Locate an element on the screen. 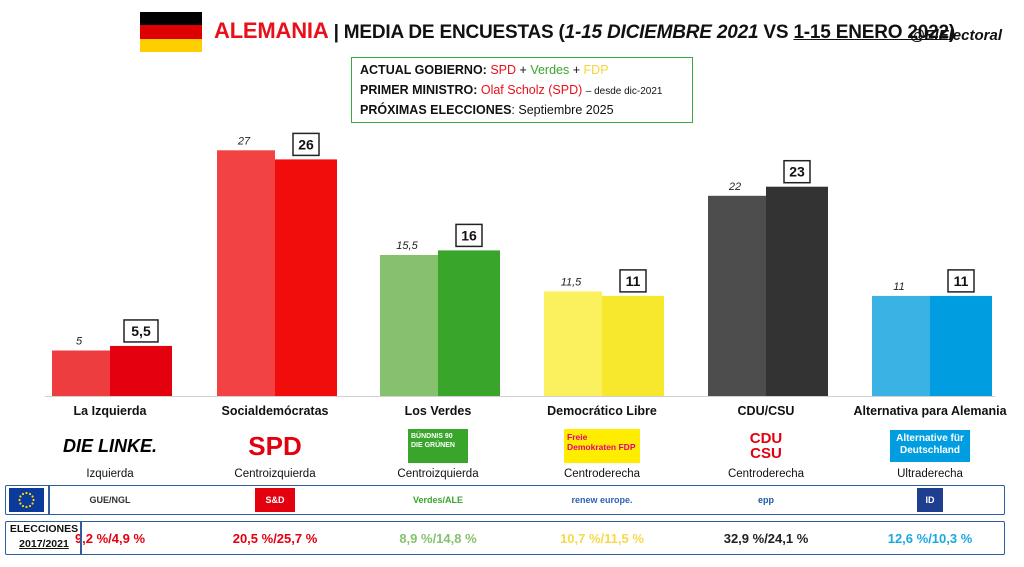 The width and height of the screenshot is (1024, 567). data-label-period-1: 22 is located at coordinates (734, 187).